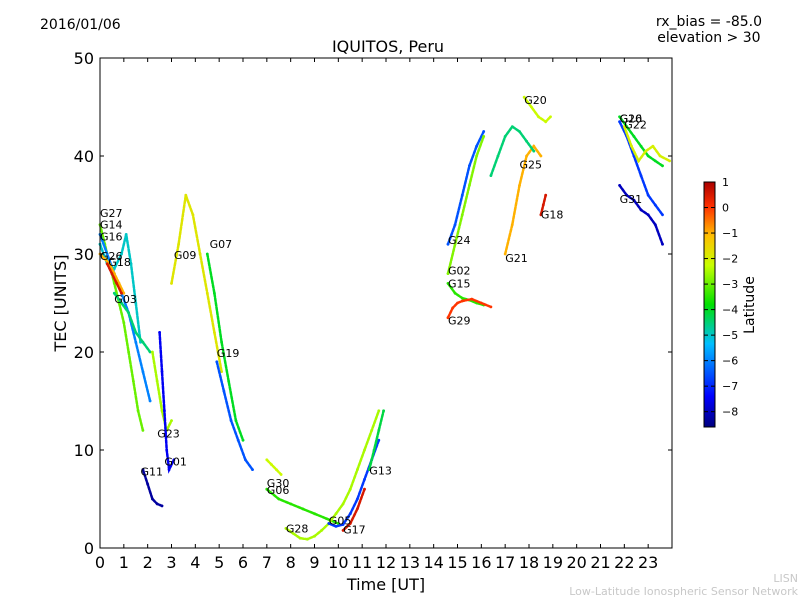 This screenshot has width=800, height=600. What do you see at coordinates (314, 562) in the screenshot?
I see `x-tick-label: 9` at bounding box center [314, 562].